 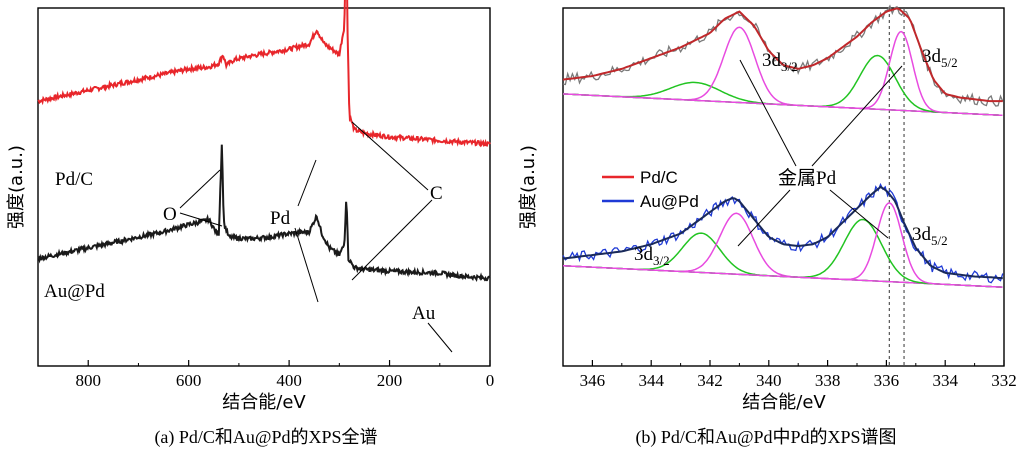 What do you see at coordinates (769, 380) in the screenshot?
I see `tick-label-b-340: 340` at bounding box center [769, 380].